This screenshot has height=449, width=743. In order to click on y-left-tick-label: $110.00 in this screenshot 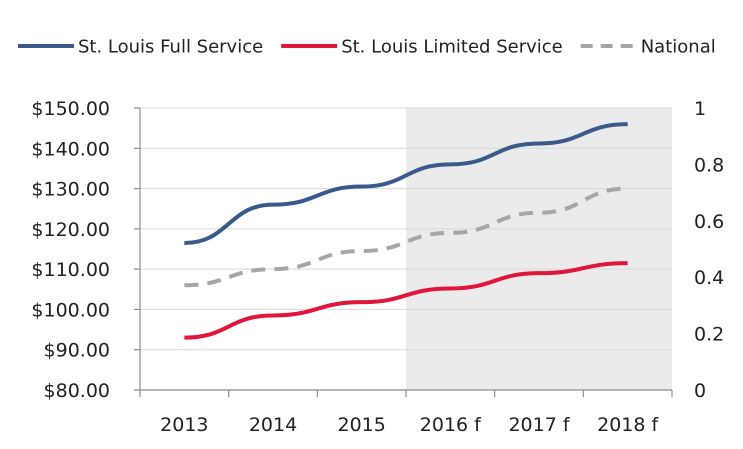, I will do `click(70, 270)`.